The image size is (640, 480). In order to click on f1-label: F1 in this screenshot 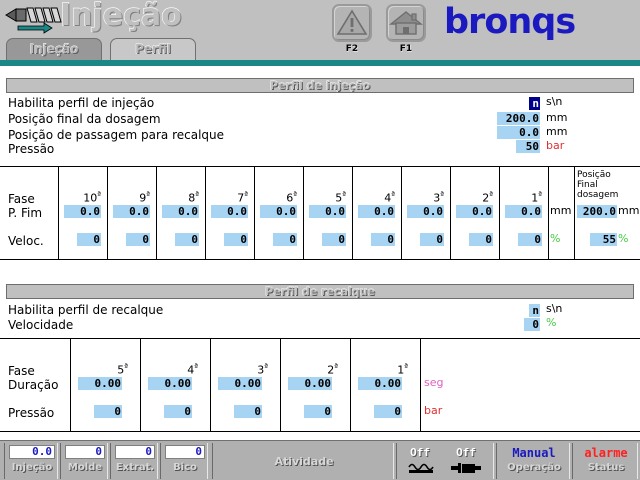, I will do `click(406, 49)`.